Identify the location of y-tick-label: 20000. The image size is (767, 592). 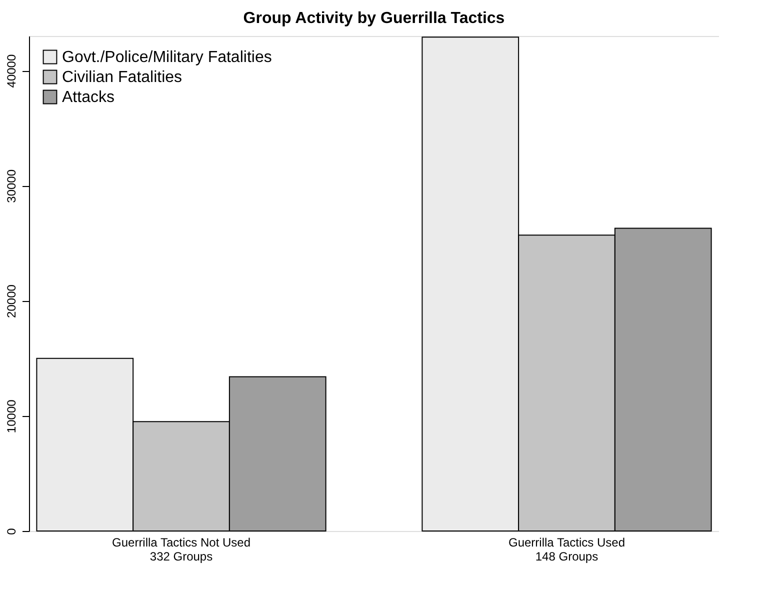
(11, 301).